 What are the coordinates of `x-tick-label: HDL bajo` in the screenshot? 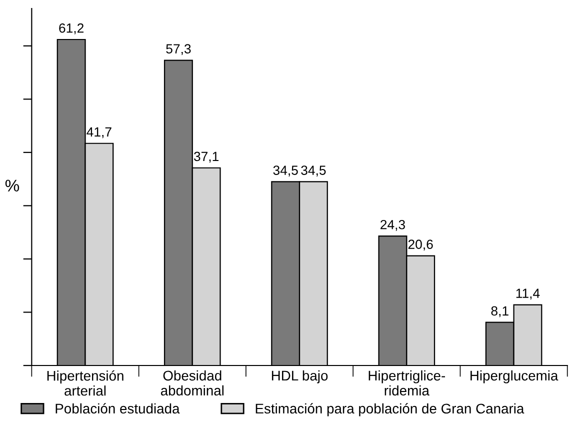 It's located at (300, 377).